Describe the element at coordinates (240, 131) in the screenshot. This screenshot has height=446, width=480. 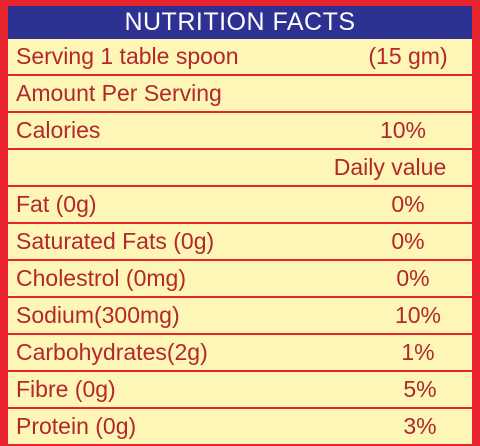
I see `table-row: Calories 10%` at that location.